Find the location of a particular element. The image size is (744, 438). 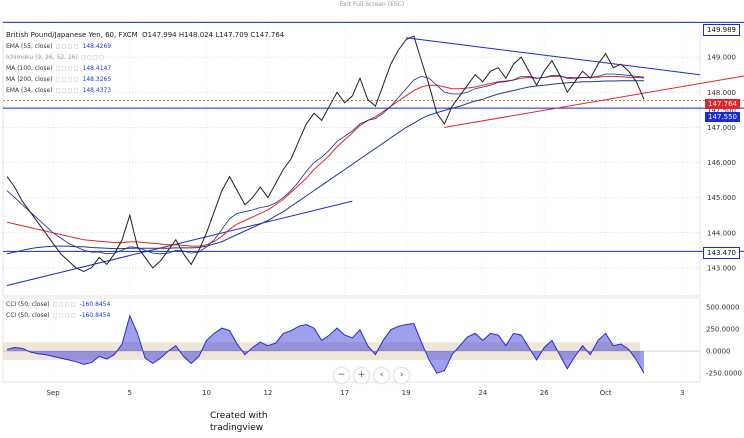

time-tick-label: 17 is located at coordinates (344, 393).